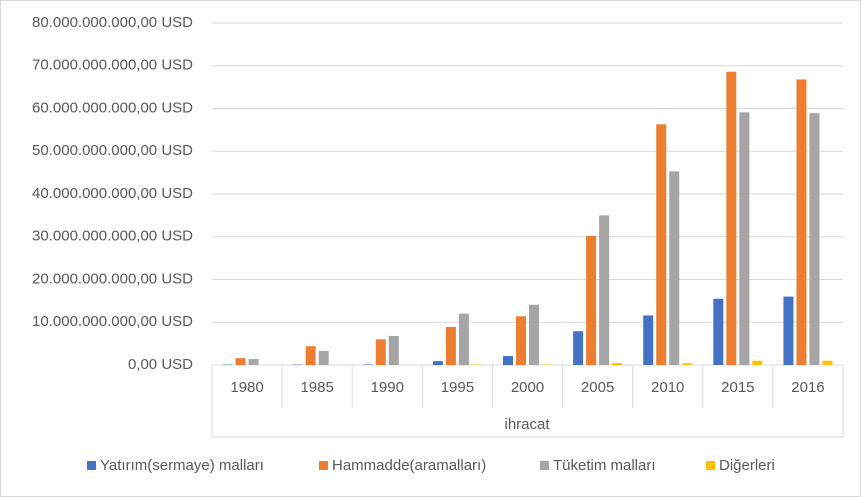 This screenshot has height=497, width=861. Describe the element at coordinates (112, 107) in the screenshot. I see `y-tick-label: 60.000.000.000,00 USD` at that location.